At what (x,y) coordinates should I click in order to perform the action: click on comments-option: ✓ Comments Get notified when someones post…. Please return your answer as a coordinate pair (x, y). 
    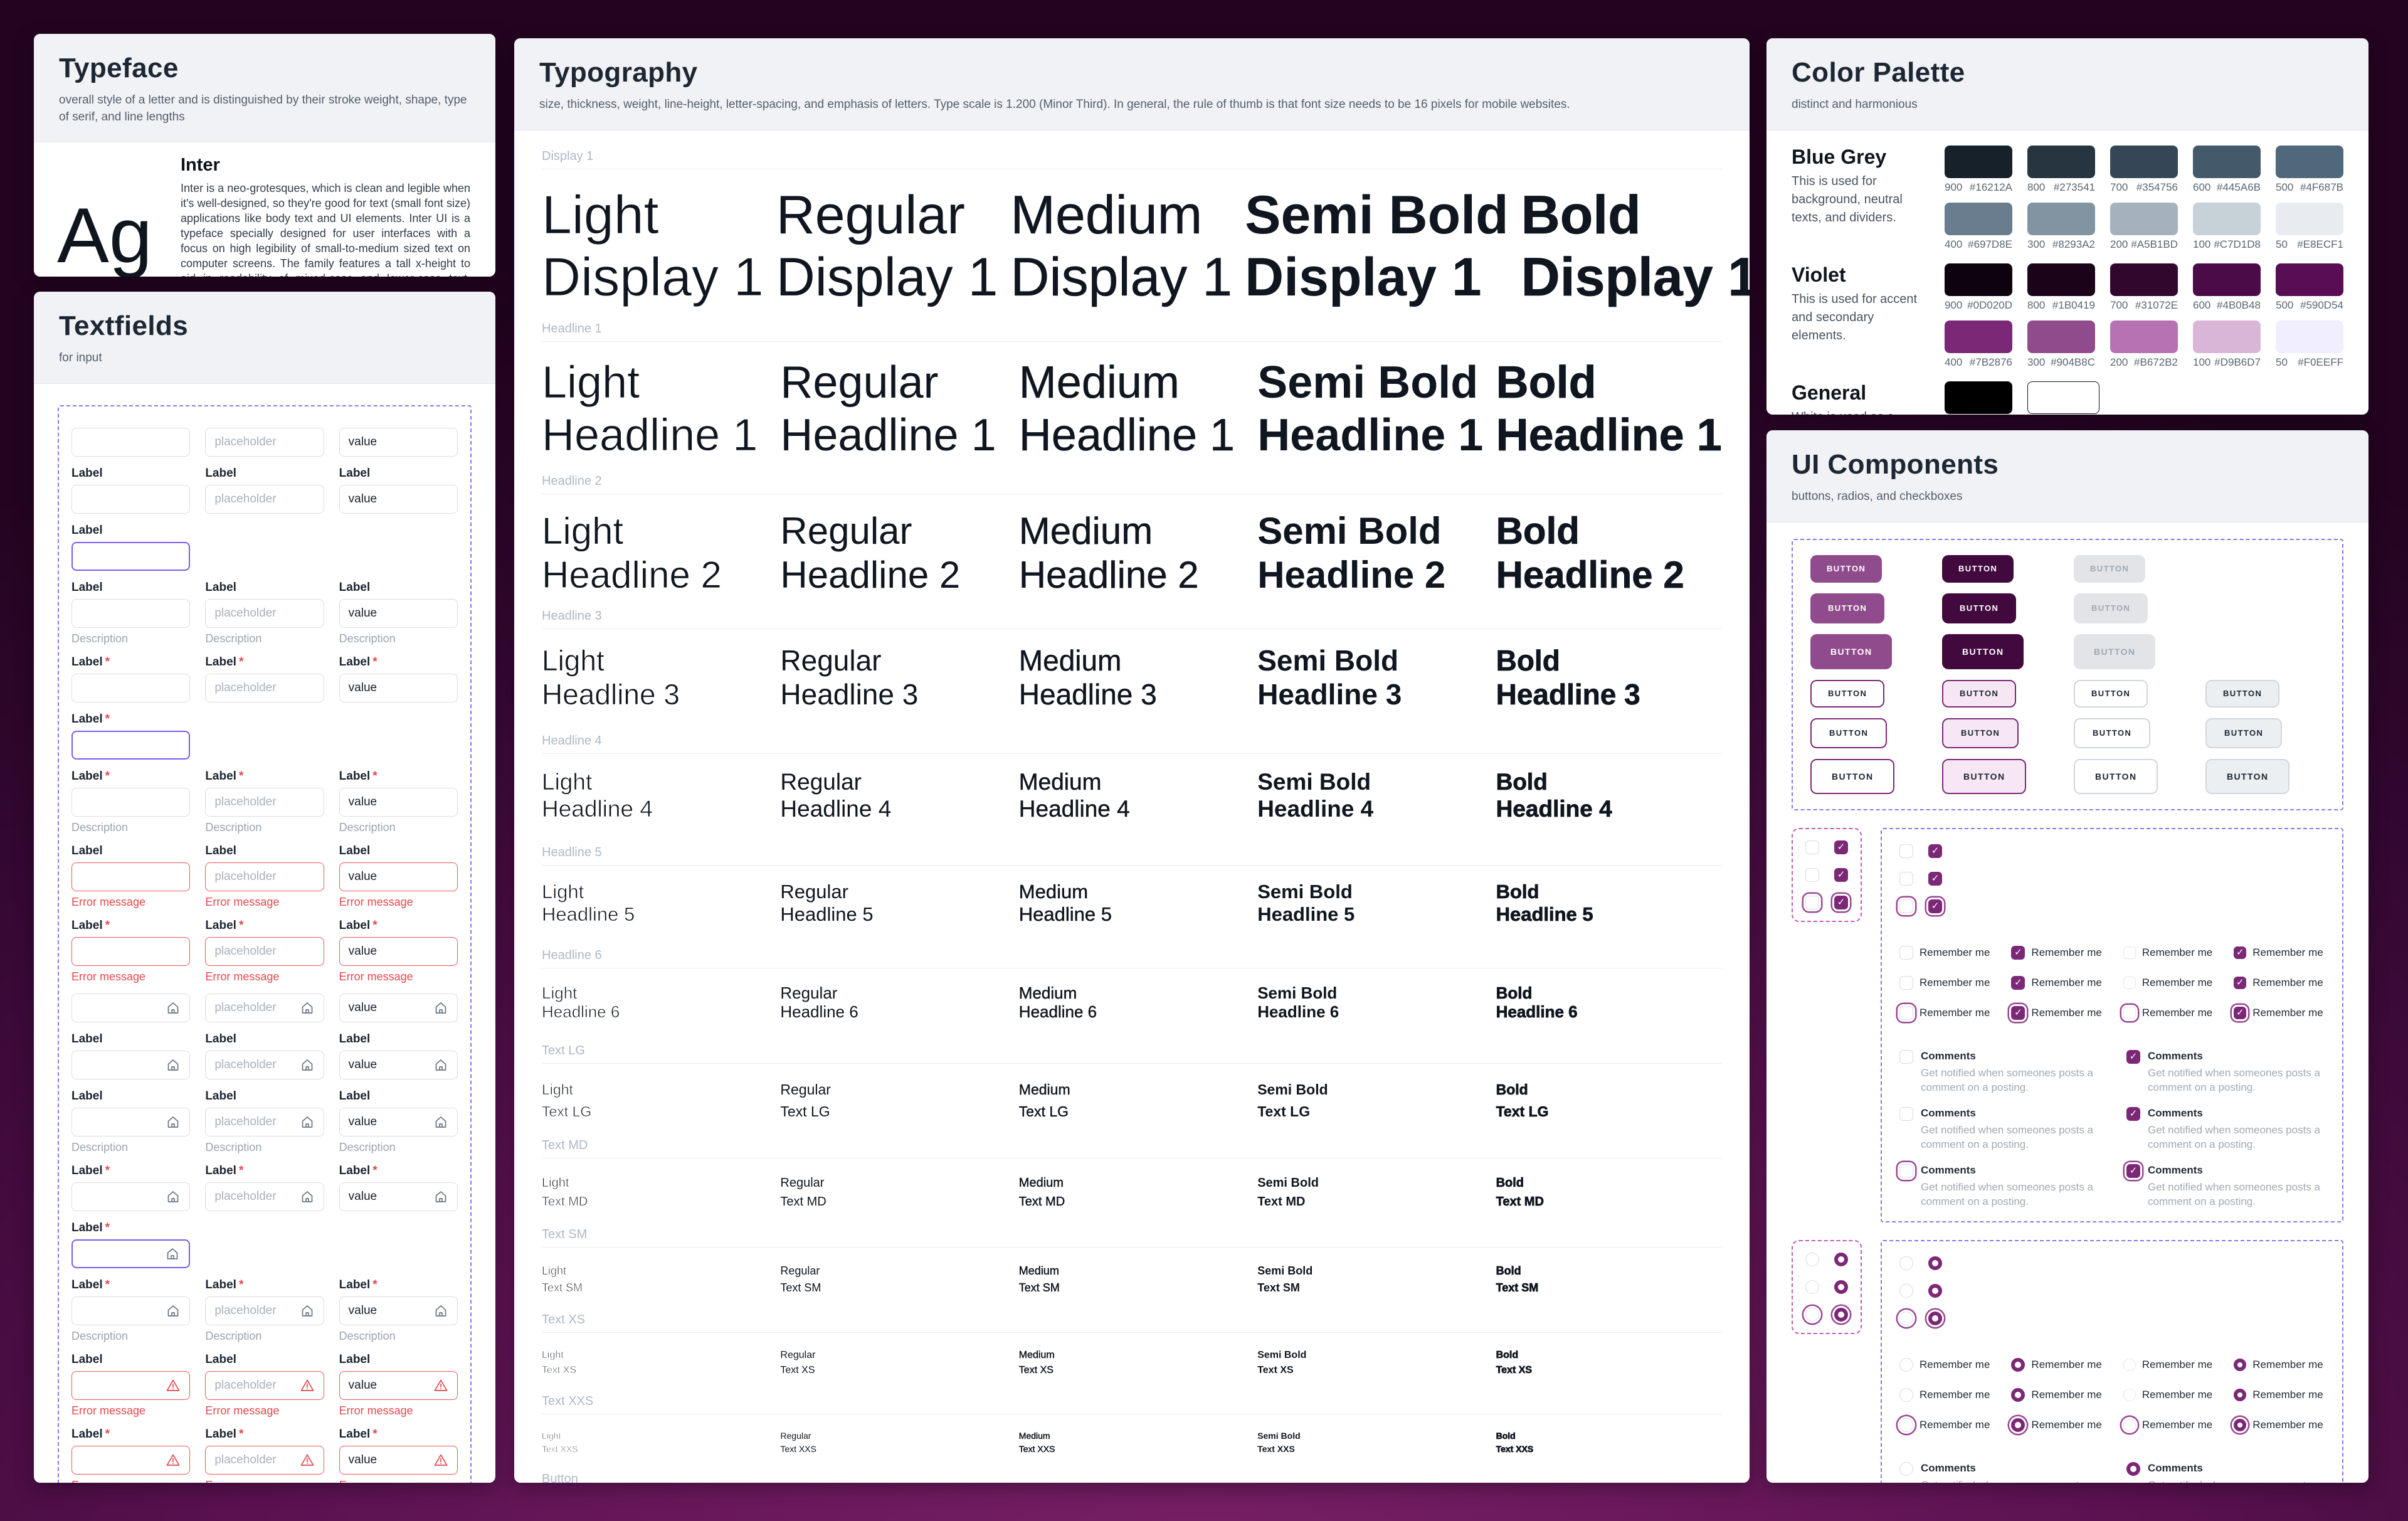
    Looking at the image, I should click on (2225, 1071).